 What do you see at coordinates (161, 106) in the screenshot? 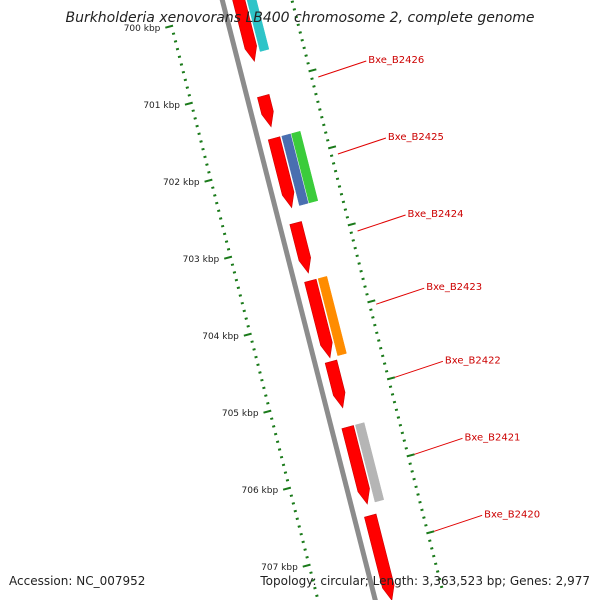
I see `scale-label: 701 kbp` at bounding box center [161, 106].